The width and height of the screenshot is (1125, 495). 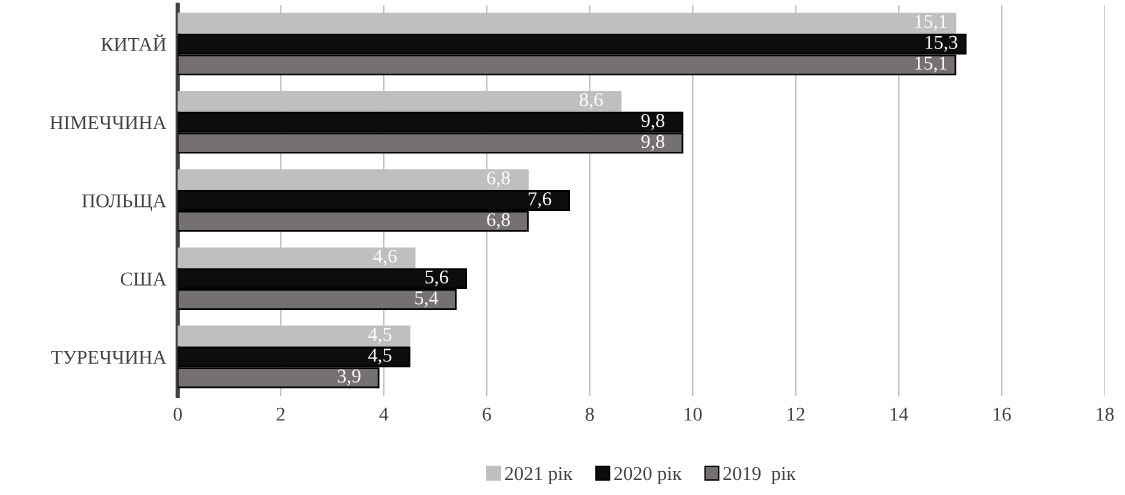 What do you see at coordinates (384, 414) in the screenshot?
I see `x-tick-label: 4` at bounding box center [384, 414].